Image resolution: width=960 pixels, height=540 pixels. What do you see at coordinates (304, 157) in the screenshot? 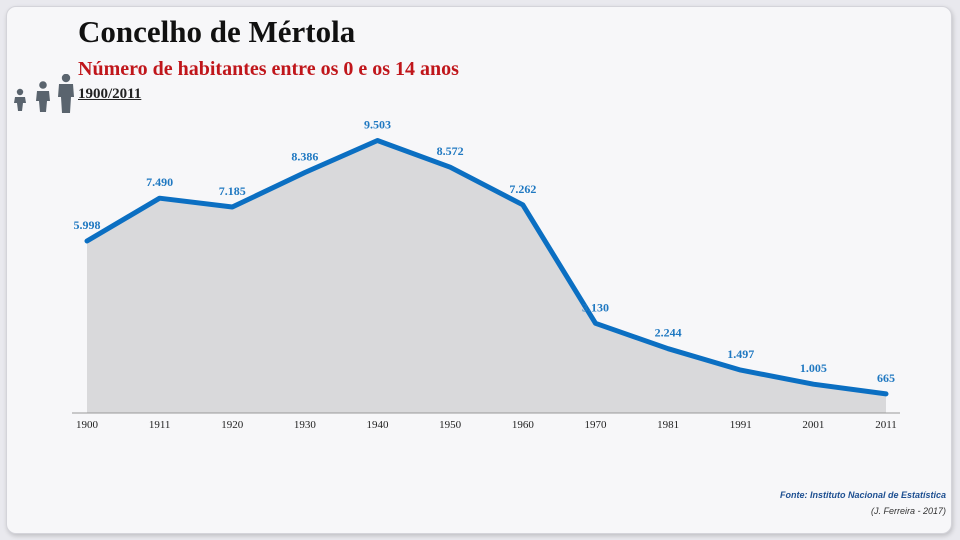
I see `data-label: 8.386` at bounding box center [304, 157].